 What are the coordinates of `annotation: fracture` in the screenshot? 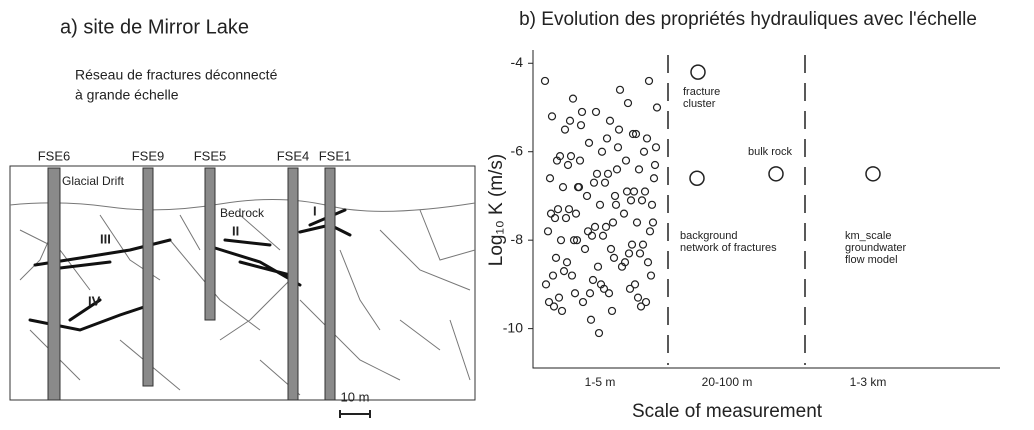 It's located at (701, 92).